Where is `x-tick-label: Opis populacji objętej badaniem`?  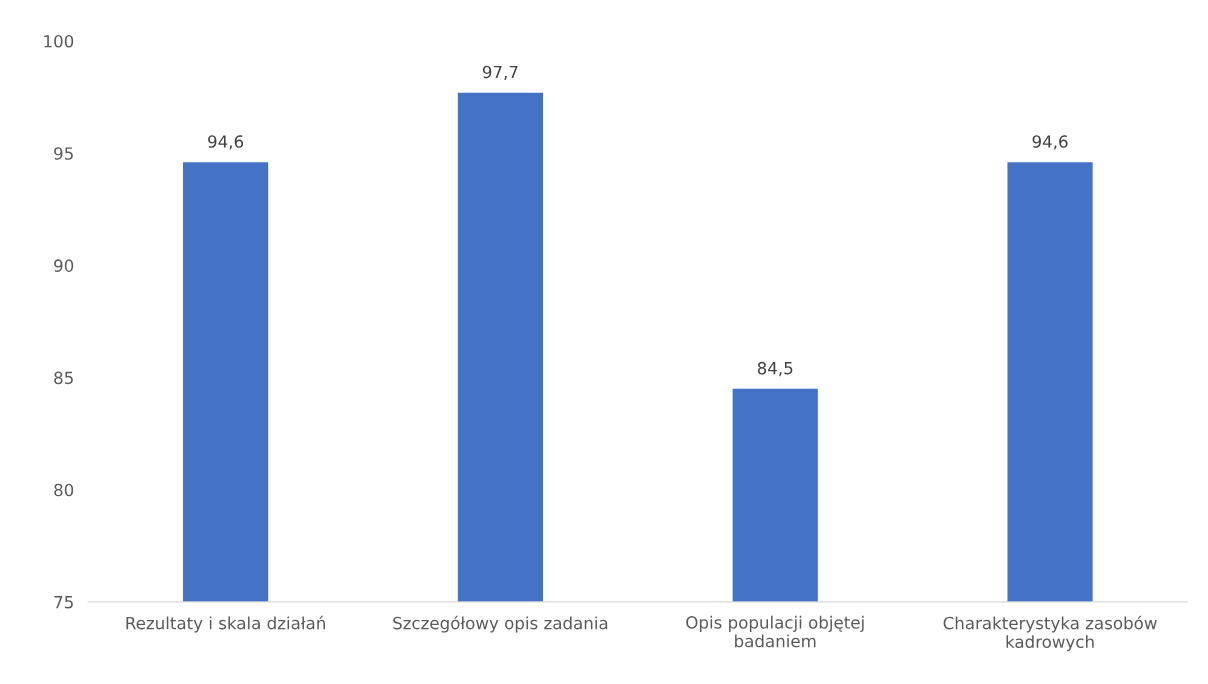 x-tick-label: Opis populacji objętej badaniem is located at coordinates (775, 631).